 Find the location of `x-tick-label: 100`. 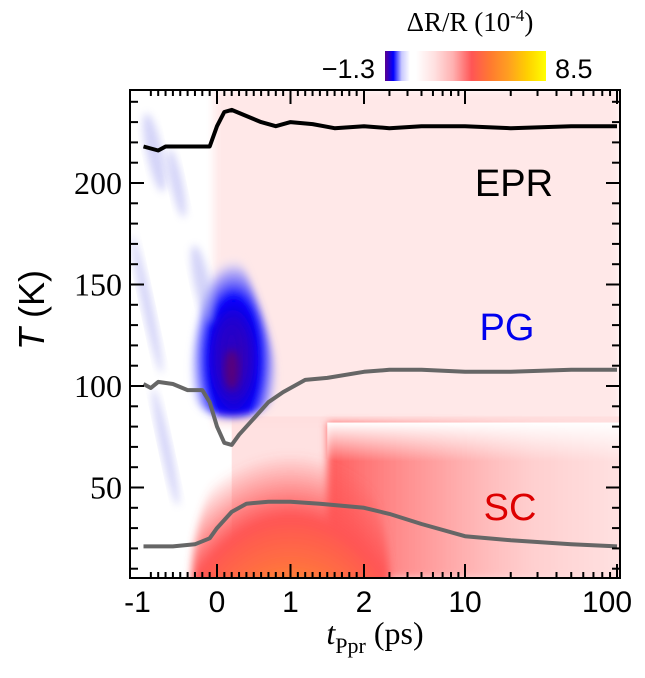

x-tick-label: 100 is located at coordinates (607, 602).